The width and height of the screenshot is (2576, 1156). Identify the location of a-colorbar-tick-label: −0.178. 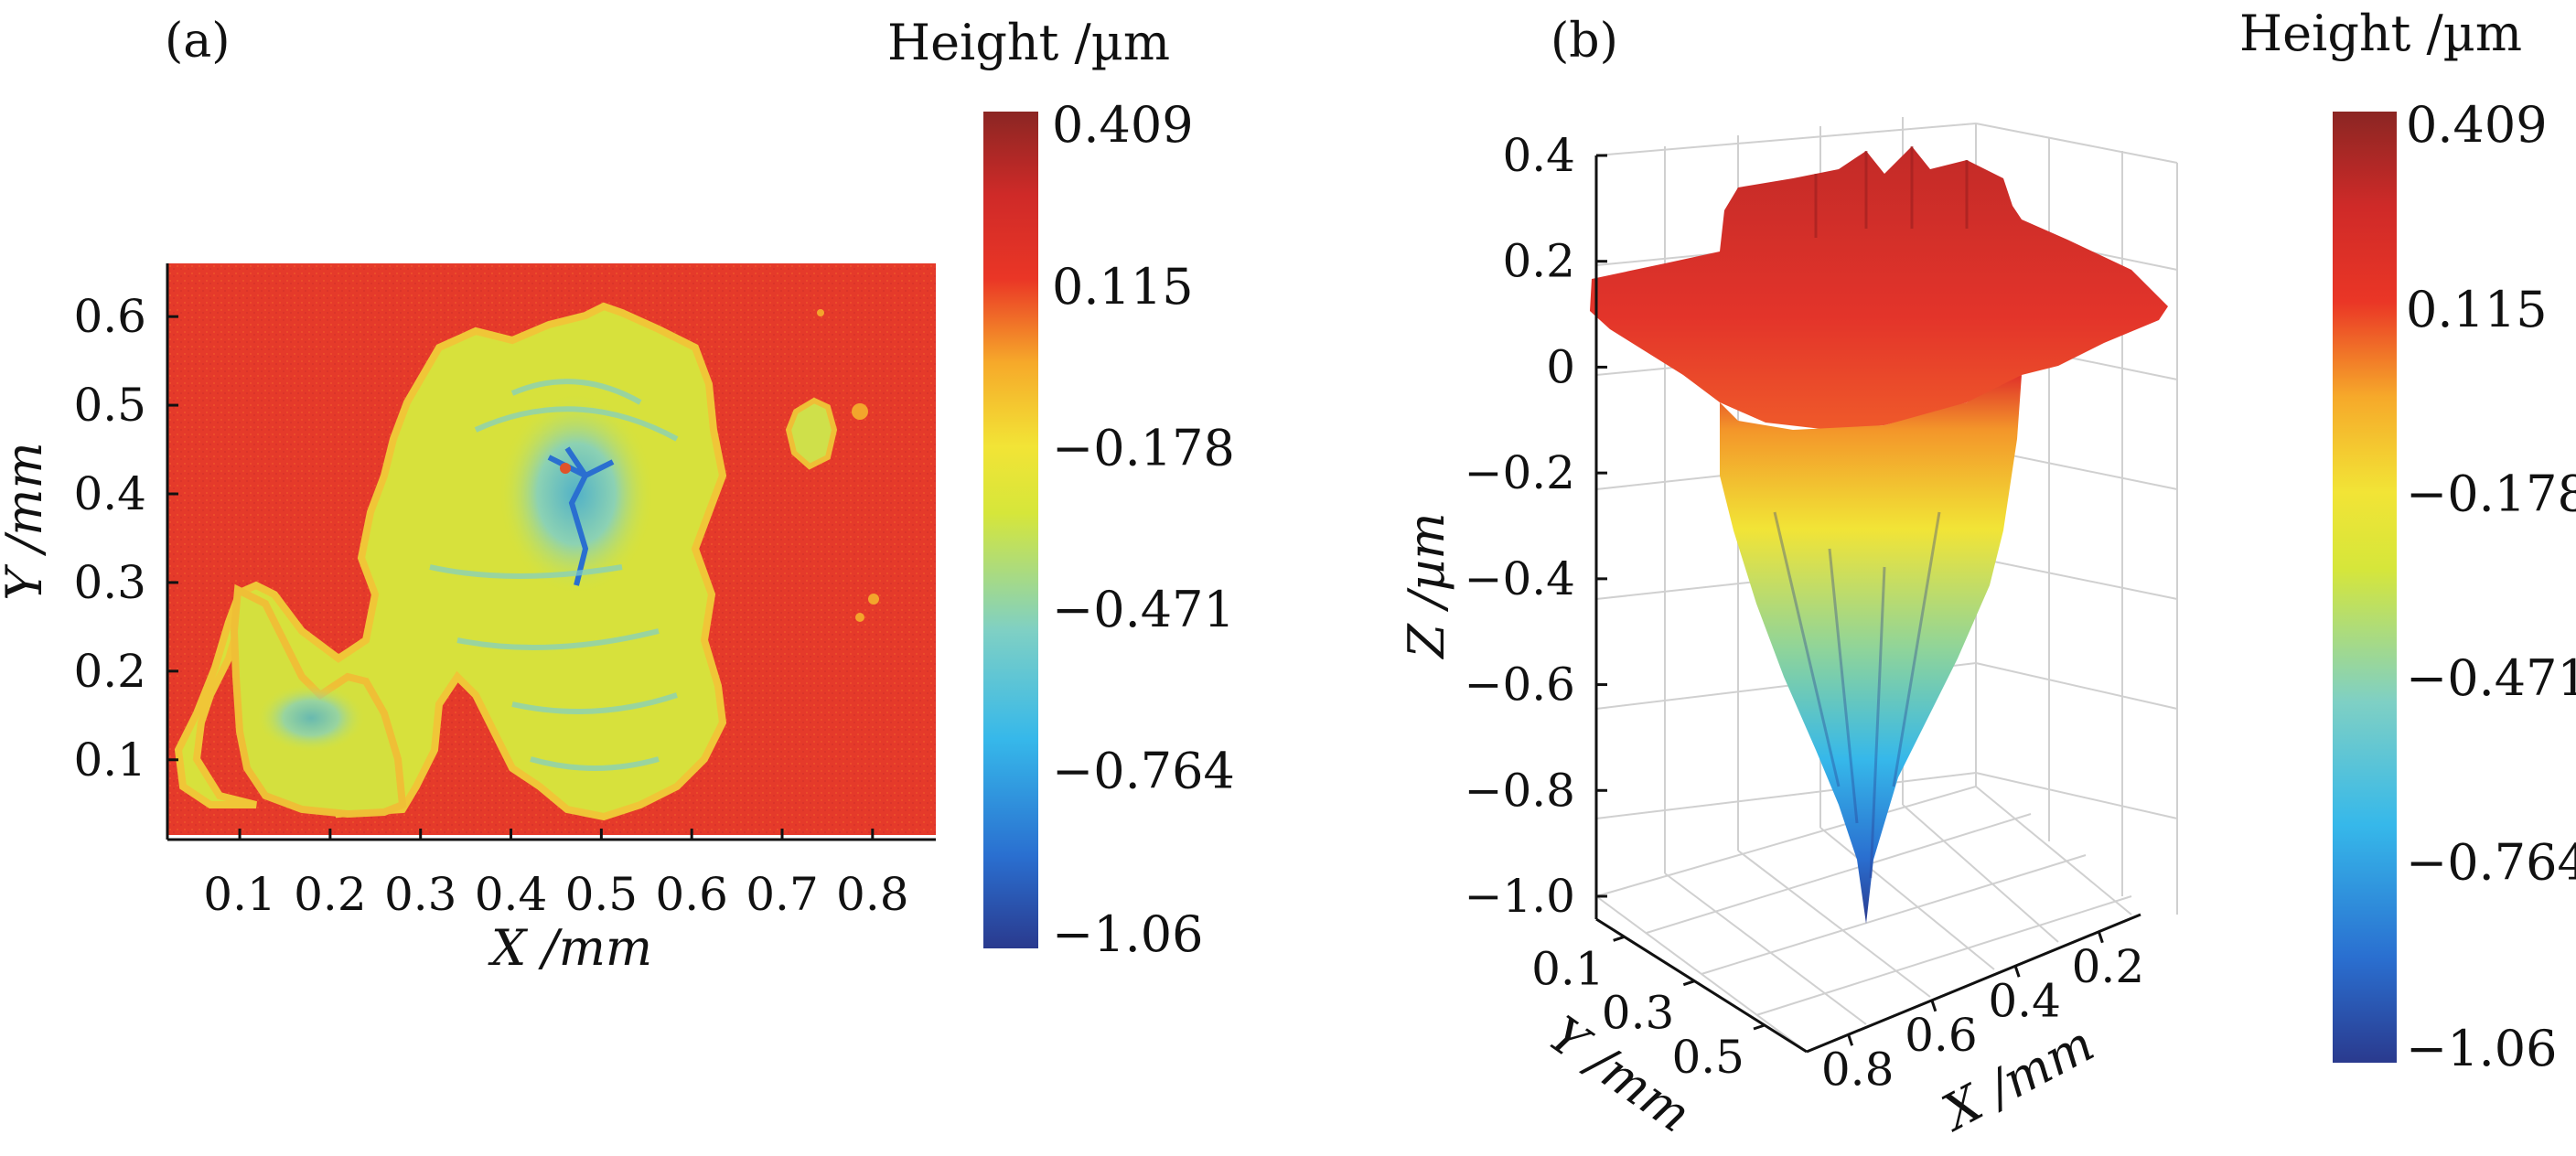
(1143, 448).